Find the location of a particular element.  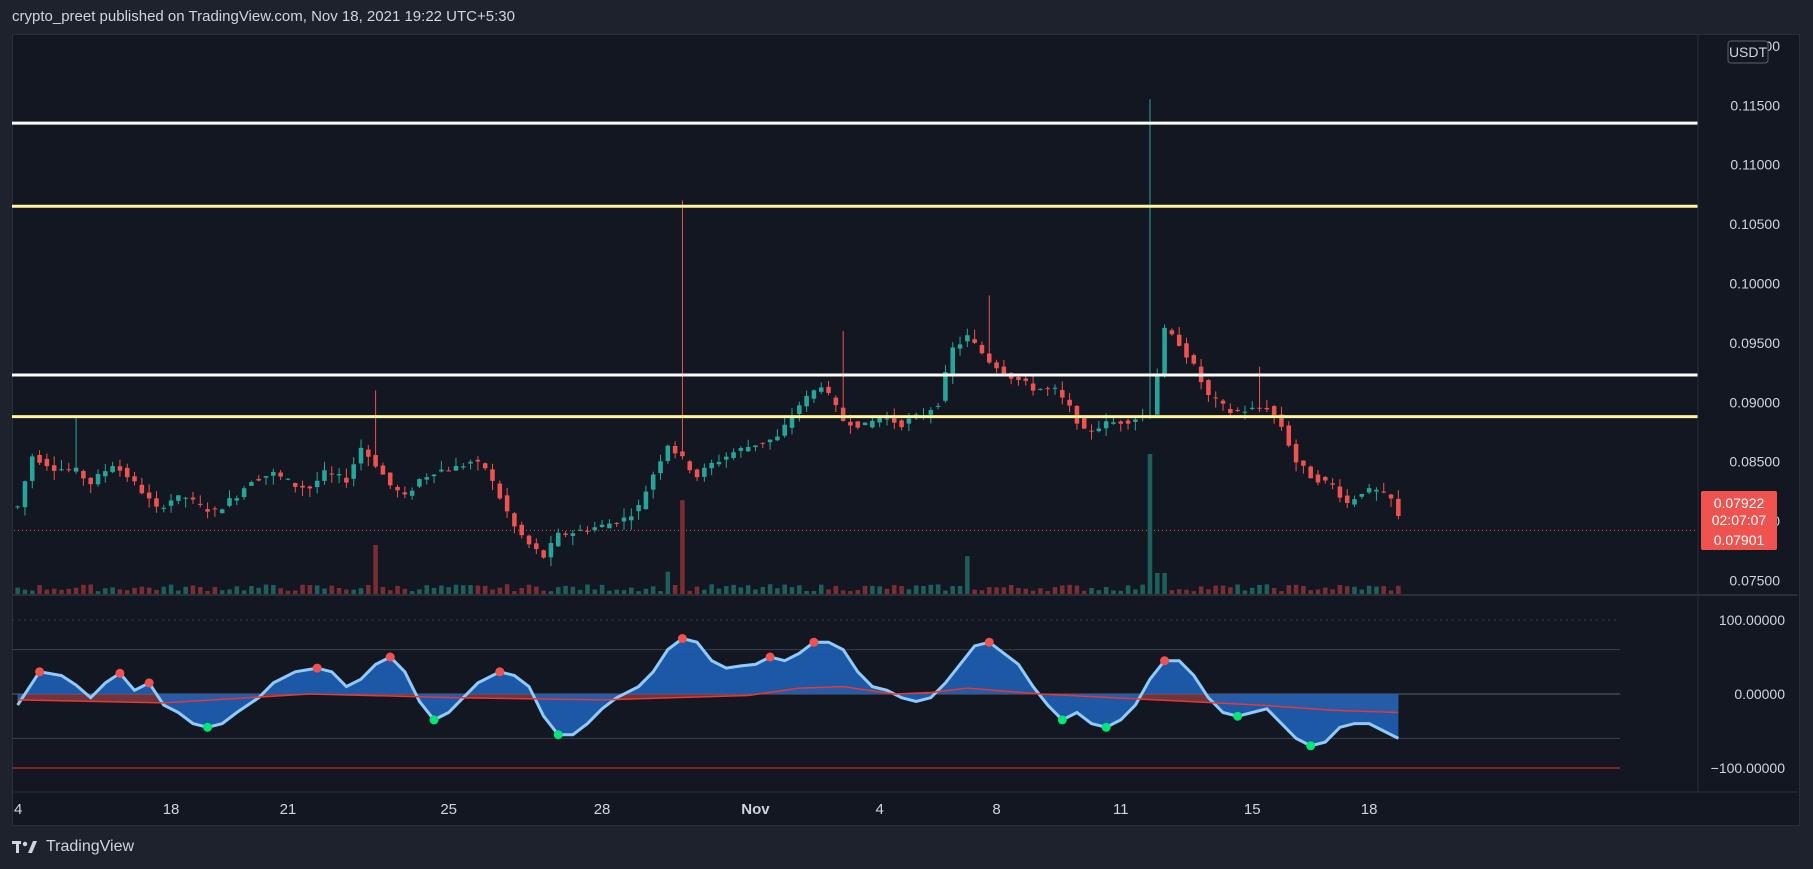

time-tick-label: 4 is located at coordinates (18, 809).